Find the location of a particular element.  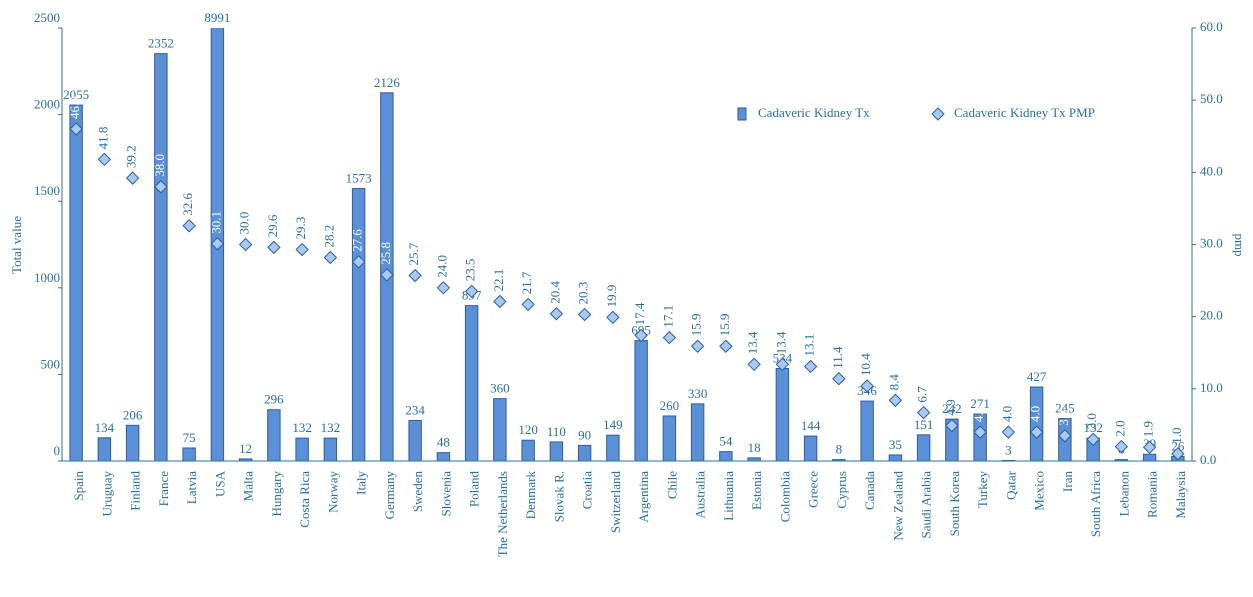

bar-value-label: 206 is located at coordinates (133, 414).